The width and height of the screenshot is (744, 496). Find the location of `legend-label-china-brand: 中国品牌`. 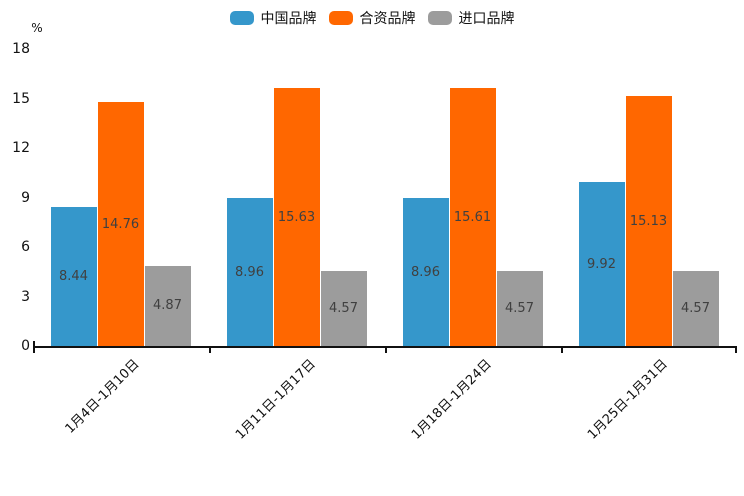

legend-label-china-brand: 中国品牌 is located at coordinates (288, 19).